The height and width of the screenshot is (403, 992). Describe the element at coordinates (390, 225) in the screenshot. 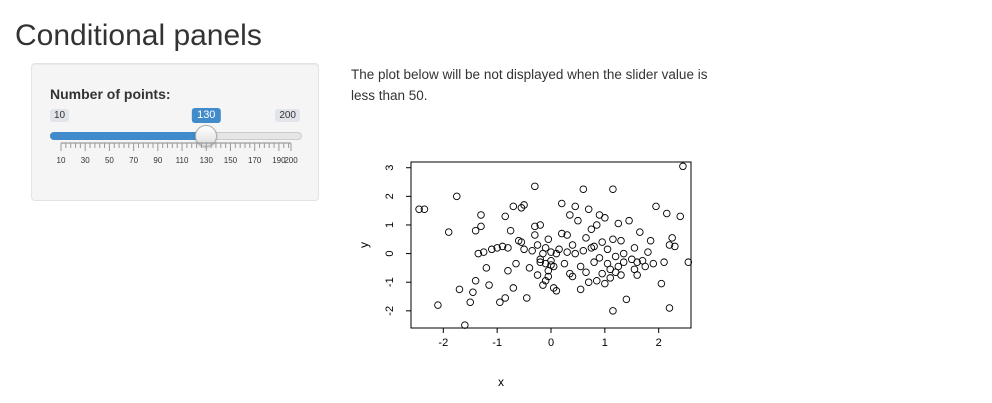

I see `y-tick-label: 1` at that location.